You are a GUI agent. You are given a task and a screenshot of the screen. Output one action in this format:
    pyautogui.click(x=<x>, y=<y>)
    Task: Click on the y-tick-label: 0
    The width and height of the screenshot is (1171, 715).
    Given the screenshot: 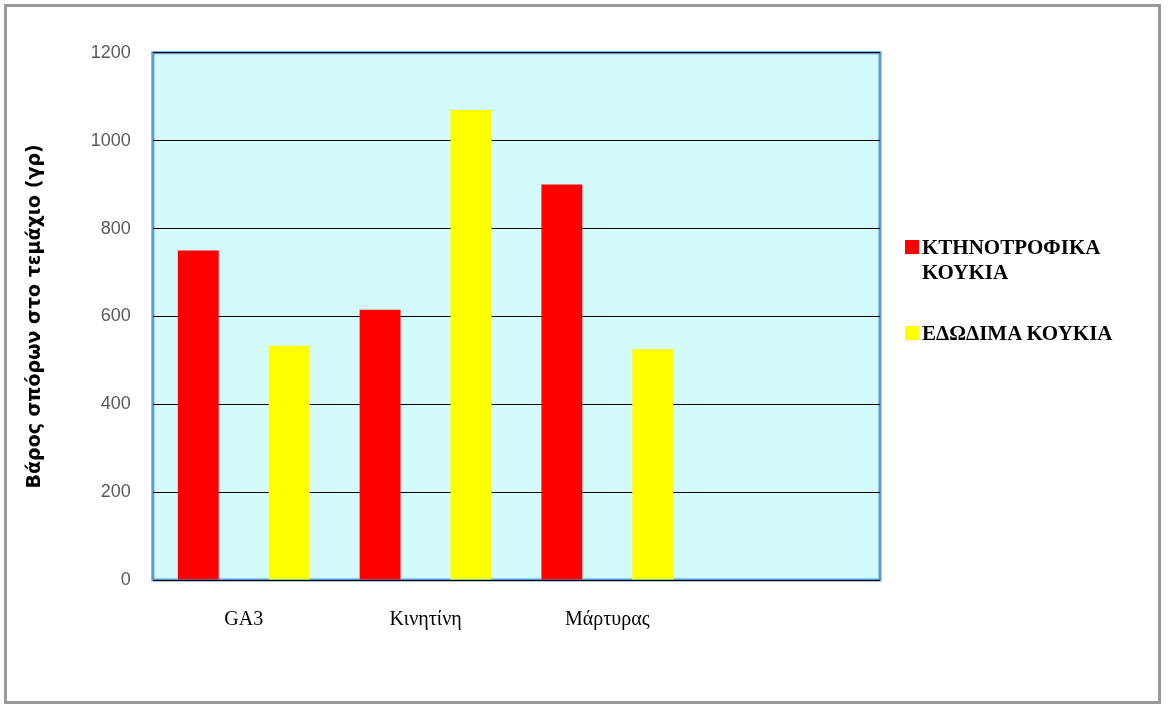 What is the action you would take?
    pyautogui.click(x=125, y=578)
    